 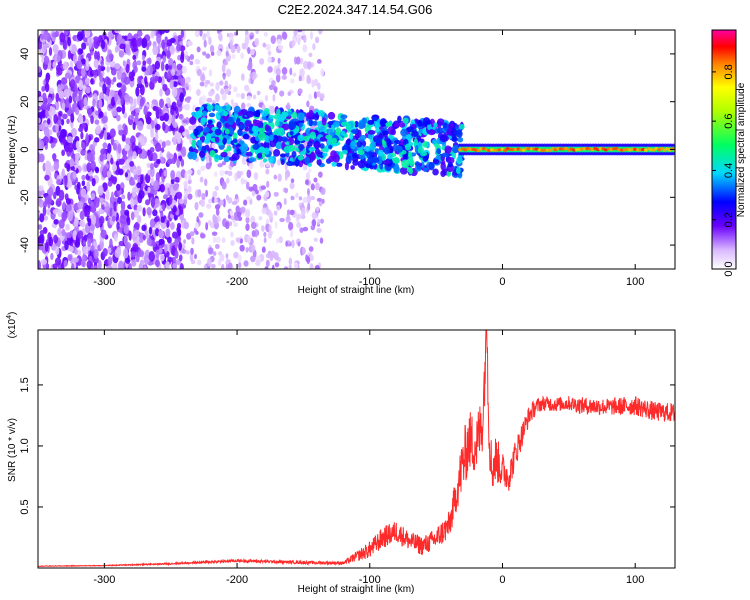 I want to click on x-tick-label: -200, so click(x=237, y=282).